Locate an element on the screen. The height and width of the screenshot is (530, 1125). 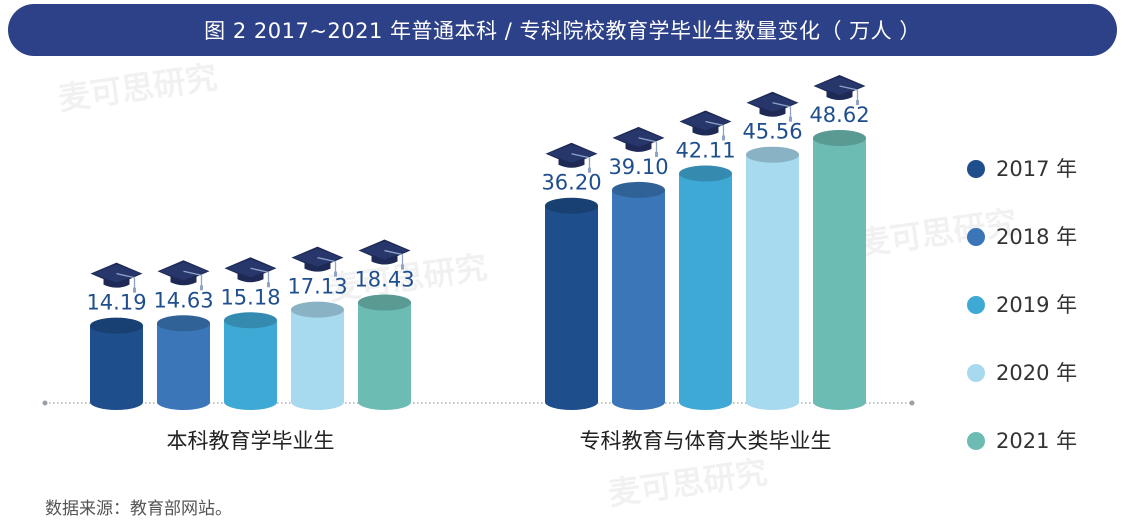
legend-label: 2018 年 is located at coordinates (1036, 237).